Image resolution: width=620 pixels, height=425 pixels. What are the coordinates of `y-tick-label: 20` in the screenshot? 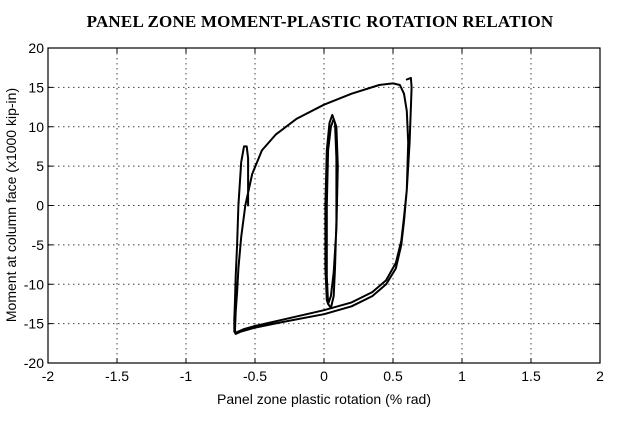 It's located at (36, 48).